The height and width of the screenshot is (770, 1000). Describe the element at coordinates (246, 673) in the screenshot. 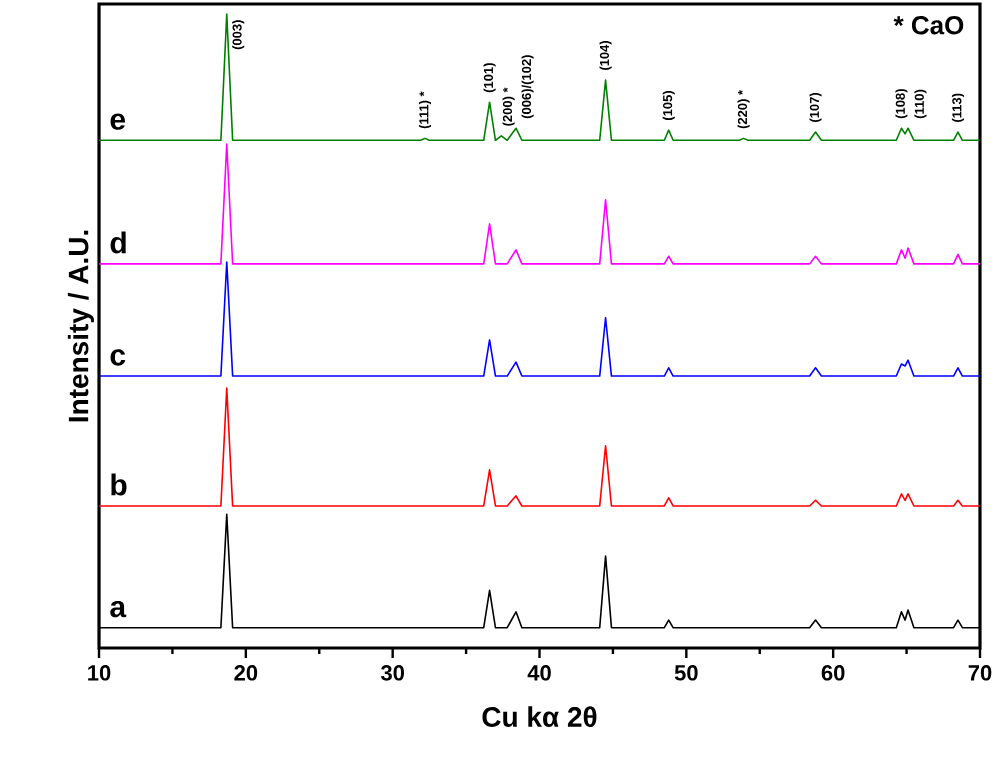

I see `x-tick-label: 20` at that location.